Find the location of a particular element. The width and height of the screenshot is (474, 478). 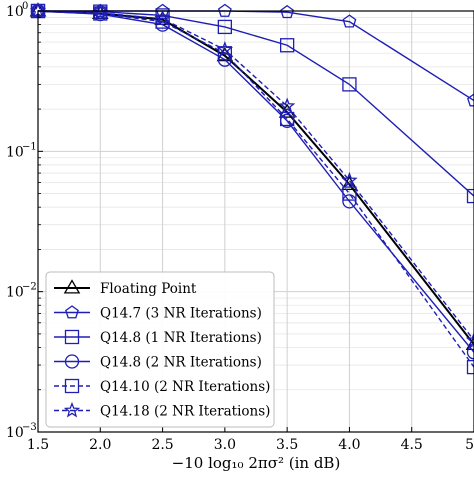

x-tick-label: 2.0 is located at coordinates (100, 445).